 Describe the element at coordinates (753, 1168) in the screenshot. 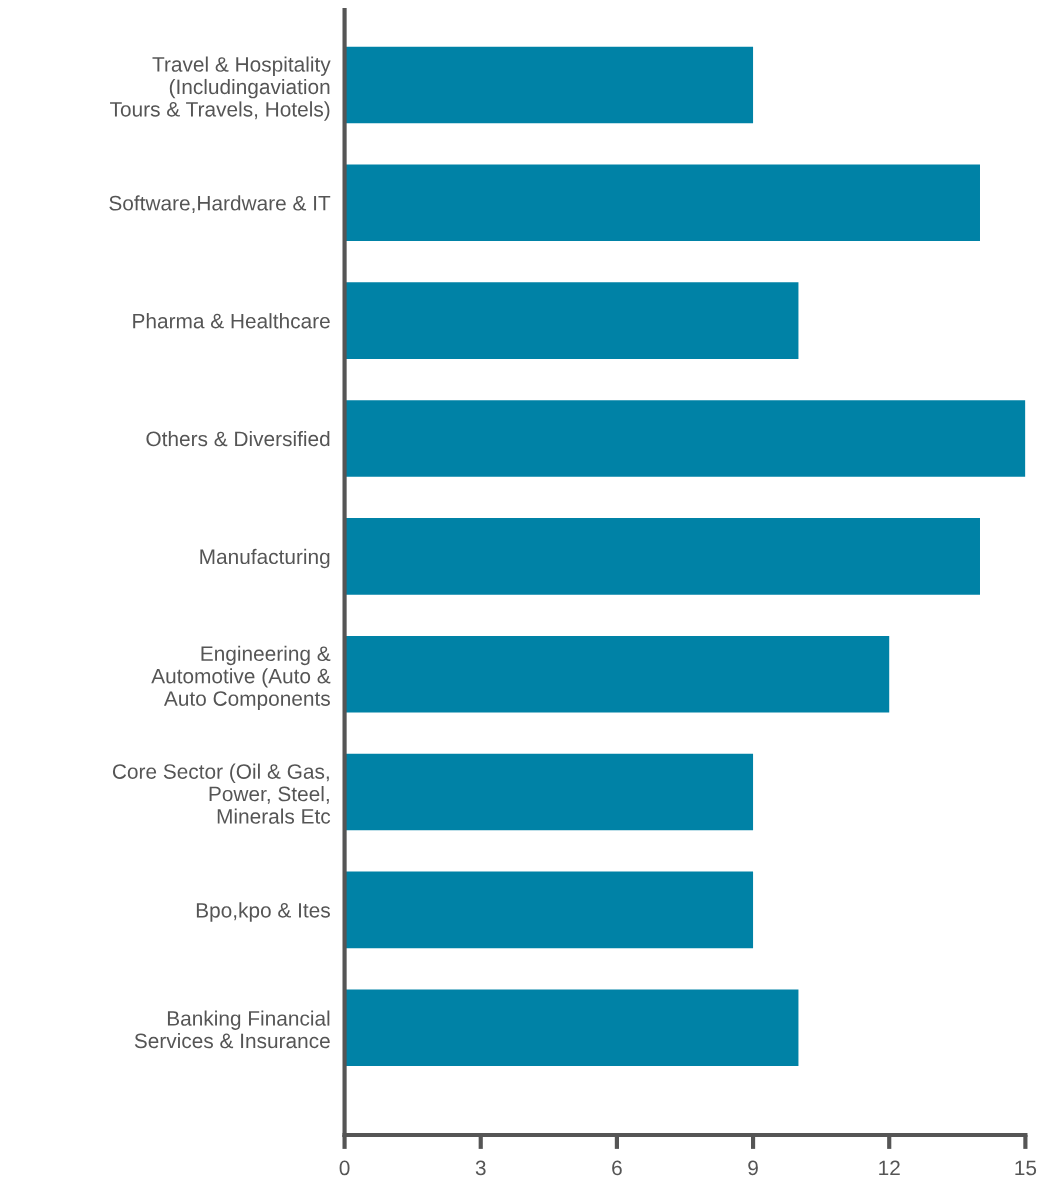

I see `x-tick-label: 9` at that location.